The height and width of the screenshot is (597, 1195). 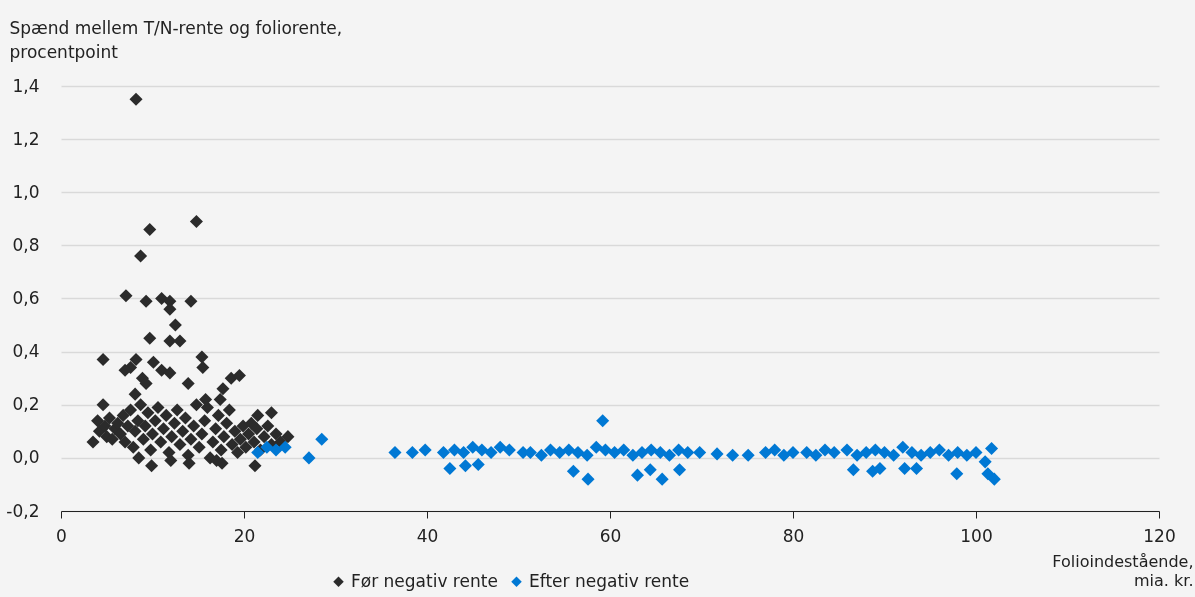 What do you see at coordinates (424, 580) in the screenshot?
I see `legend-label: Før negativ rente` at bounding box center [424, 580].